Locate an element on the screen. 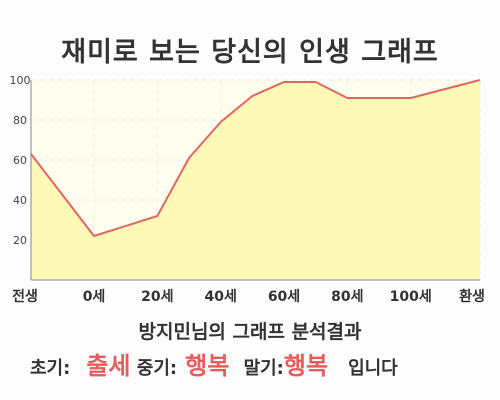  ending-text: 입니다 is located at coordinates (373, 368).